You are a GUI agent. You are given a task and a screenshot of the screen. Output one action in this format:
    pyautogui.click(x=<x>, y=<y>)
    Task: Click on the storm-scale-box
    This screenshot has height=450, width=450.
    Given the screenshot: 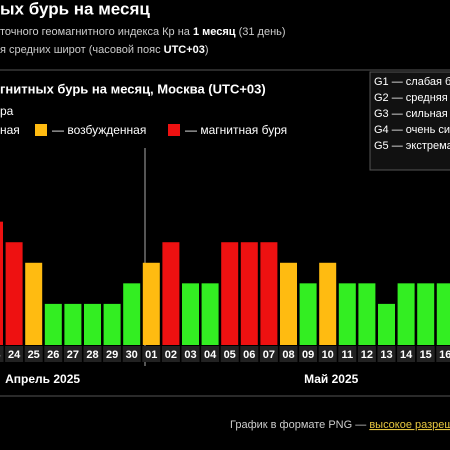 What is the action you would take?
    pyautogui.click(x=409, y=121)
    